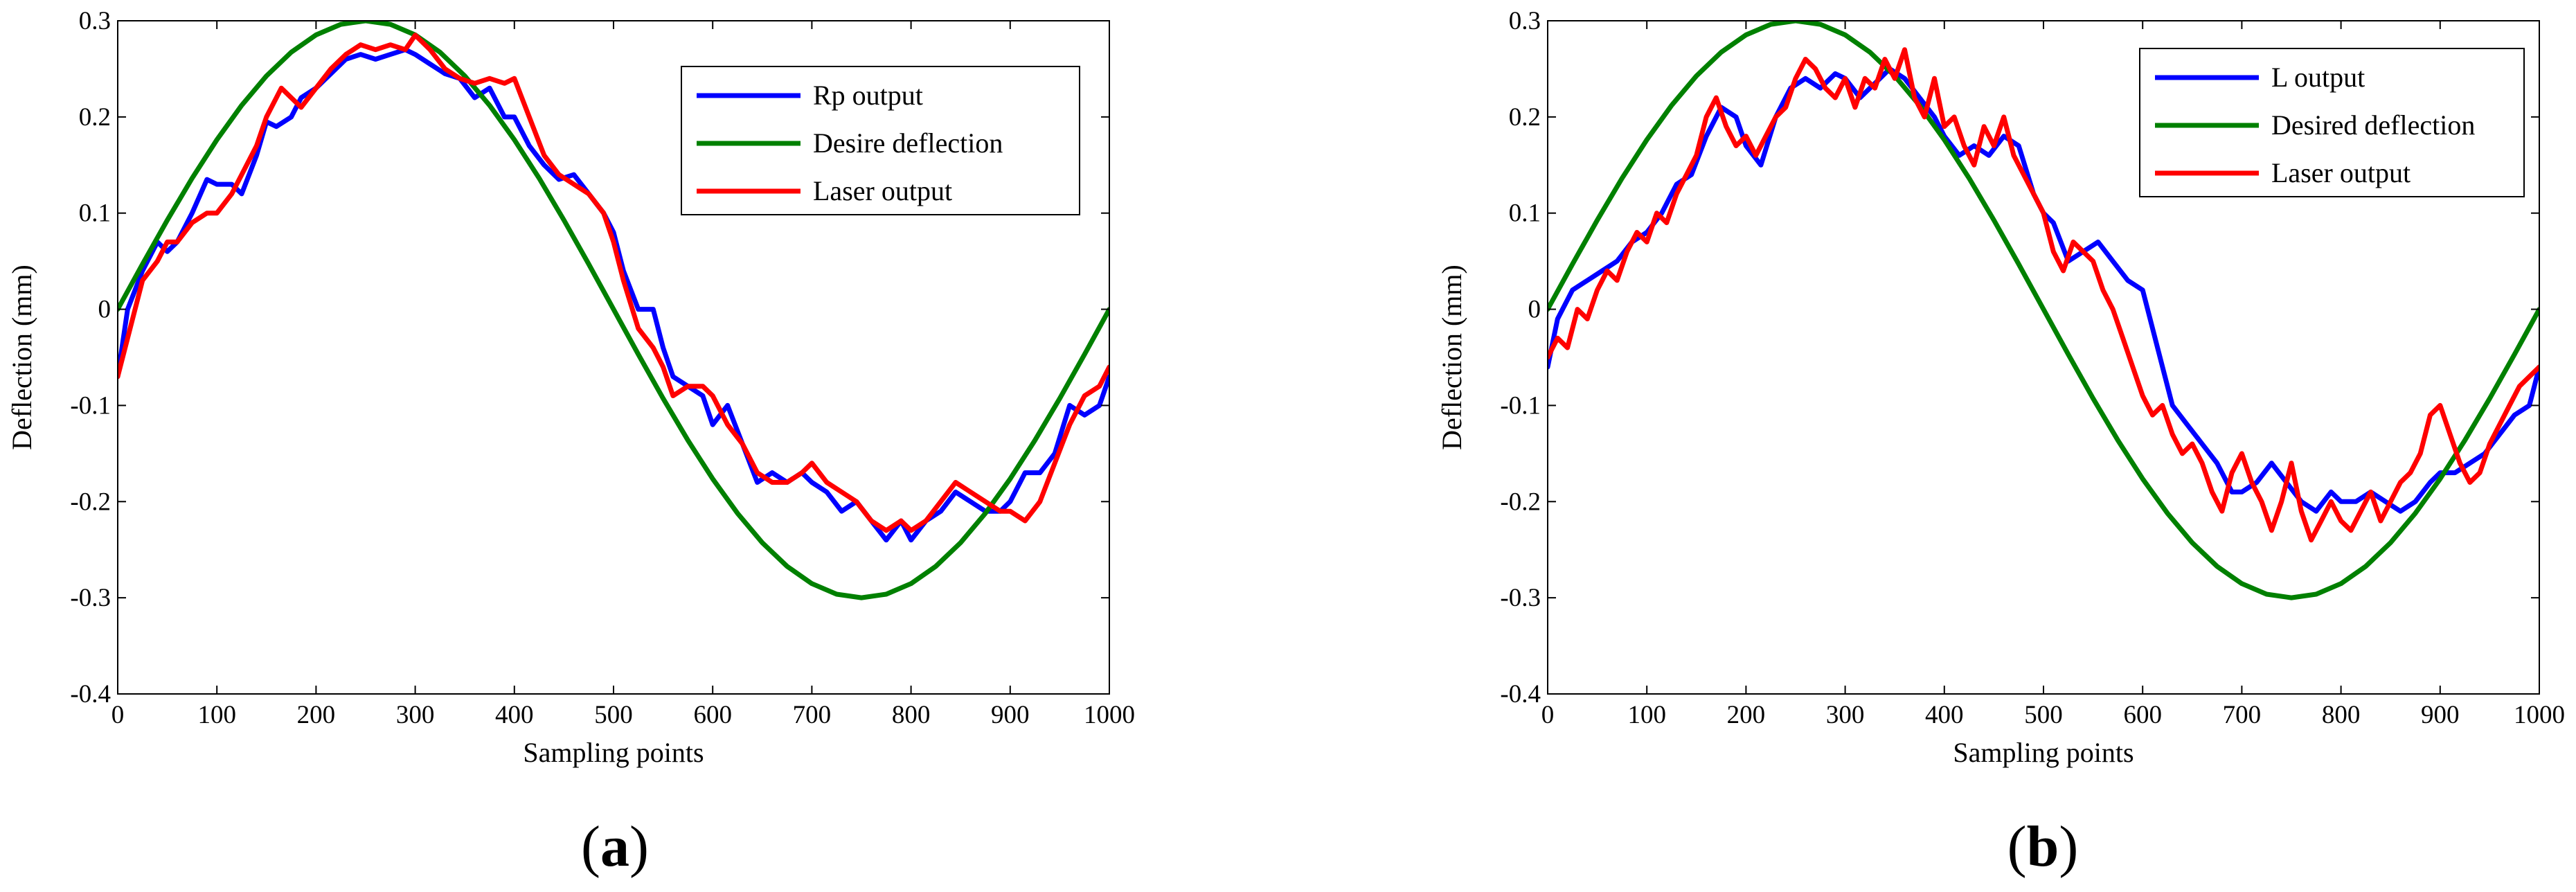 This screenshot has height=892, width=2576. I want to click on panel-caption: (b), so click(2043, 846).